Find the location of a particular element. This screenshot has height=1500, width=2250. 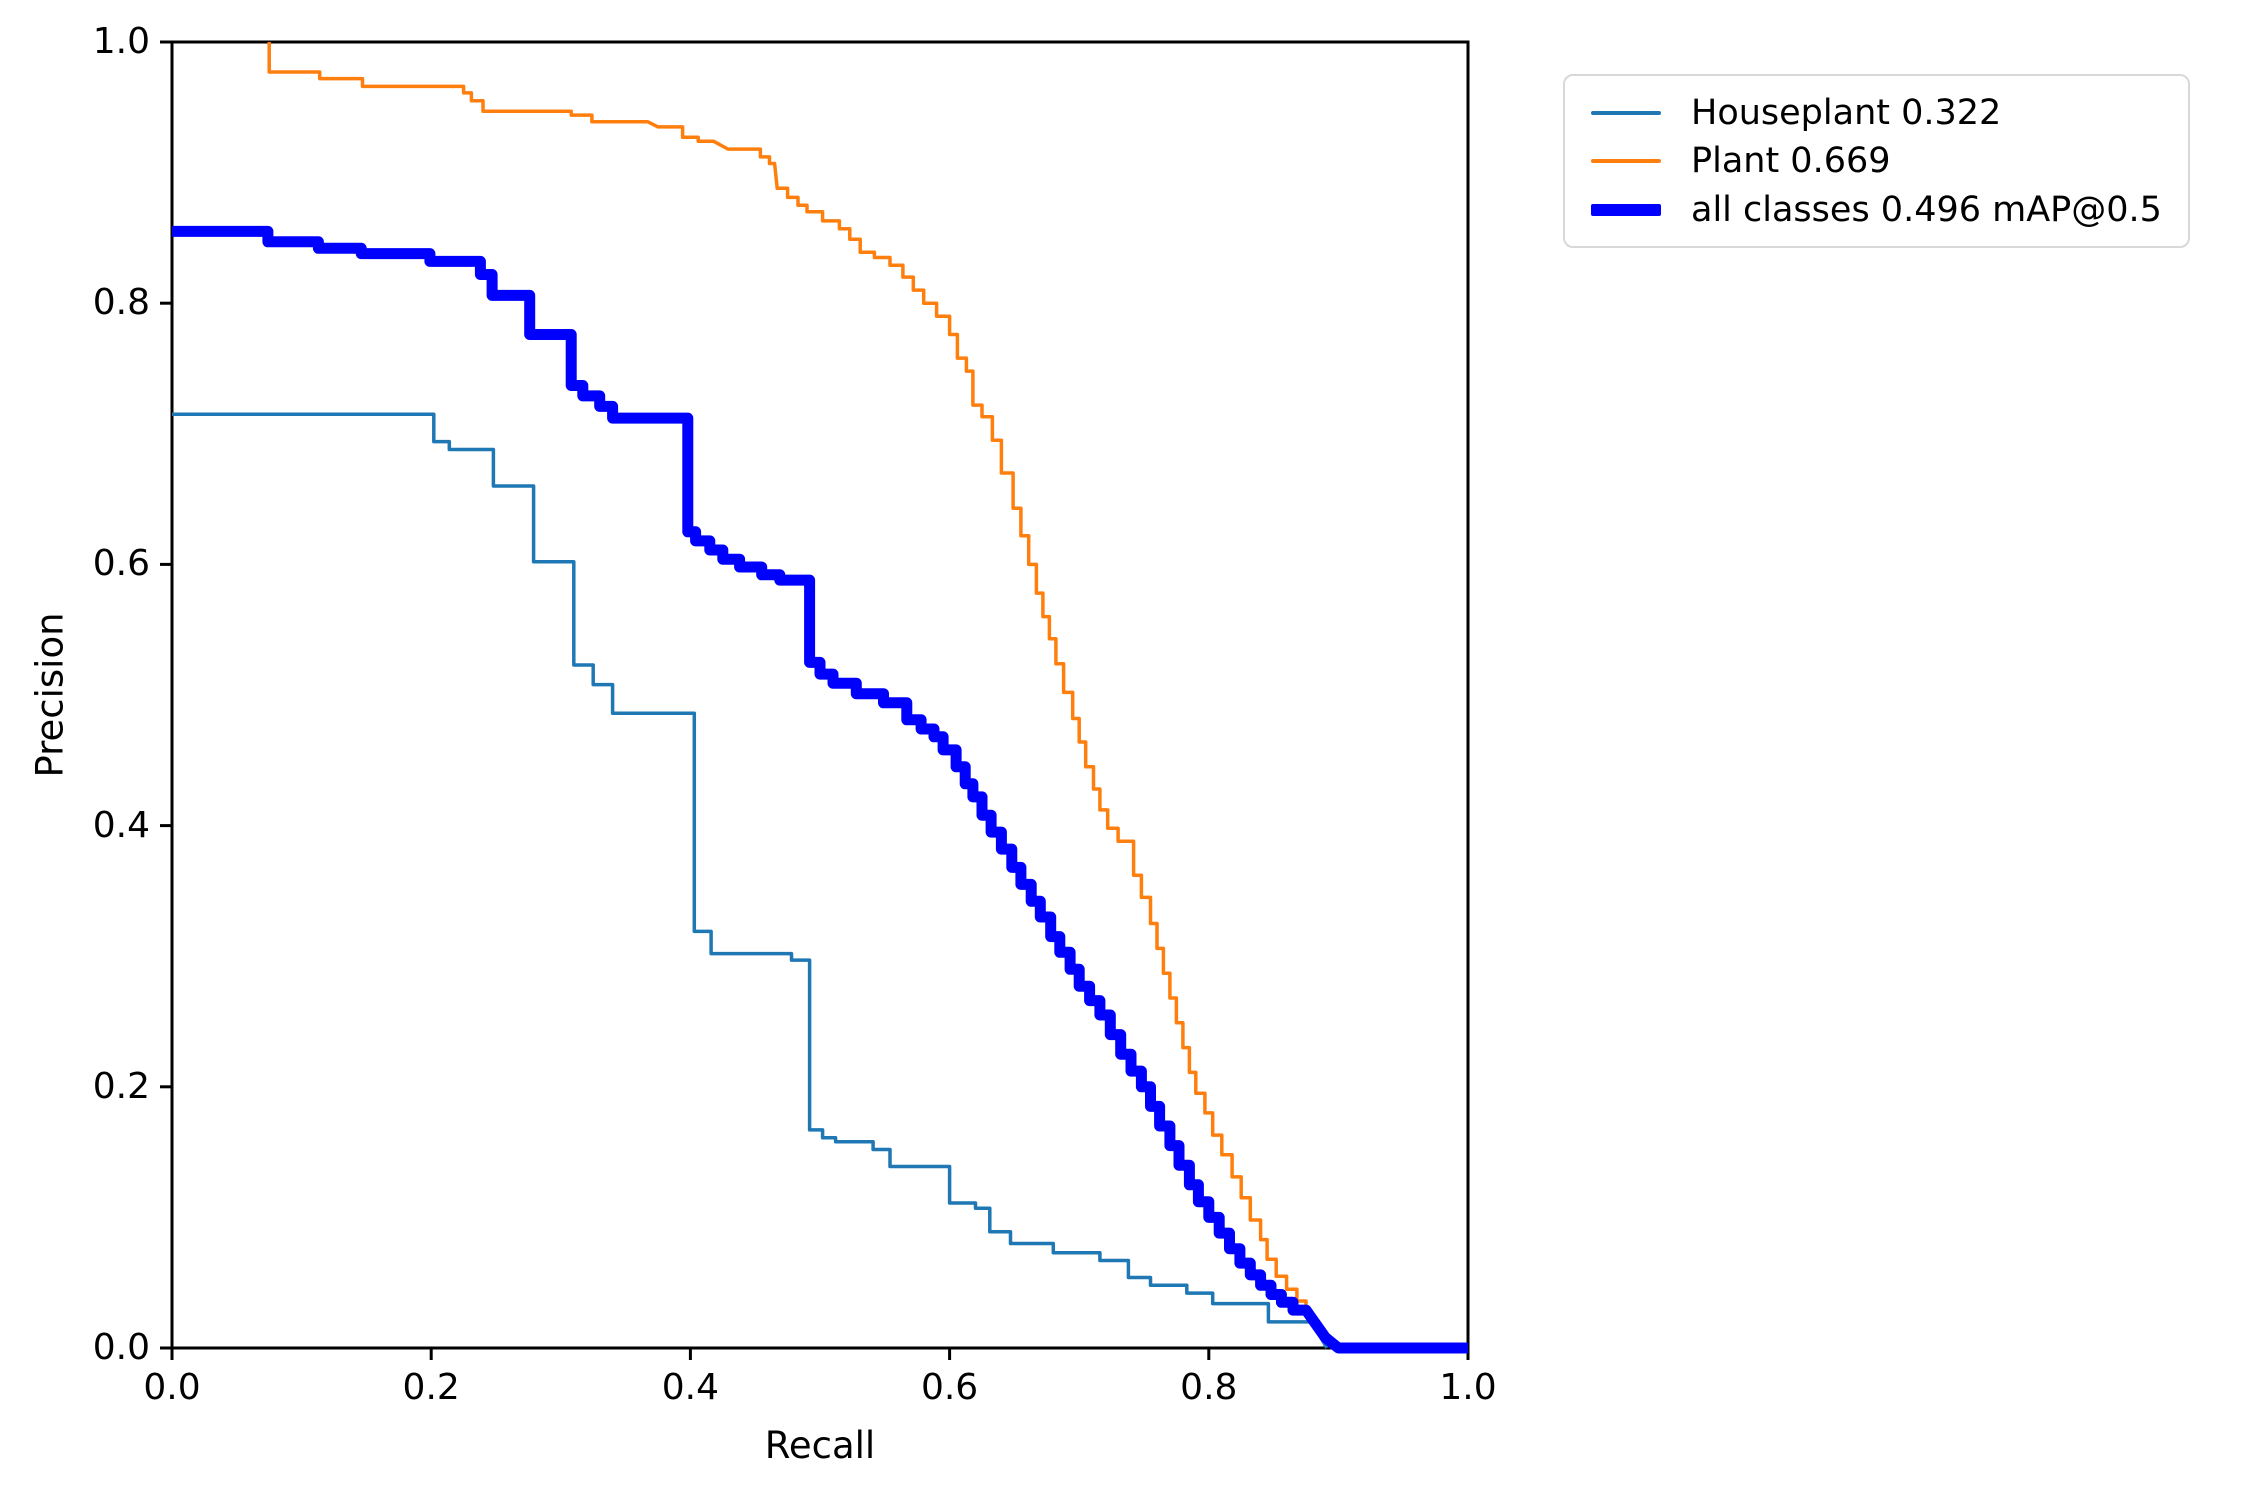

legend-item-plant: Plant 0.669 is located at coordinates (1876, 161).